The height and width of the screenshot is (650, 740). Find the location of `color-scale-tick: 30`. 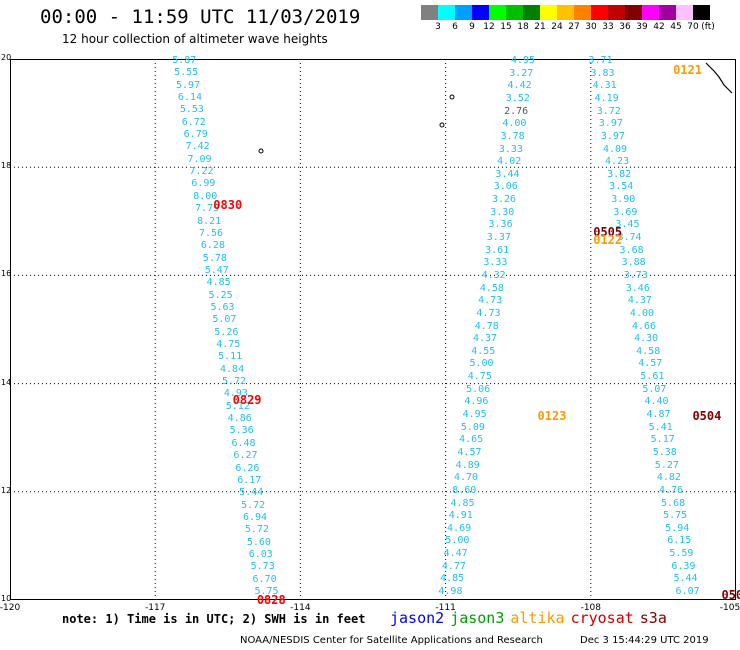

color-scale-tick: 30 is located at coordinates (591, 27).